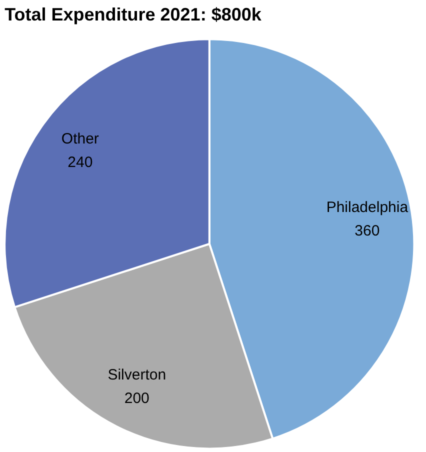 The height and width of the screenshot is (452, 426). Describe the element at coordinates (80, 139) in the screenshot. I see `slice-label: Other` at that location.